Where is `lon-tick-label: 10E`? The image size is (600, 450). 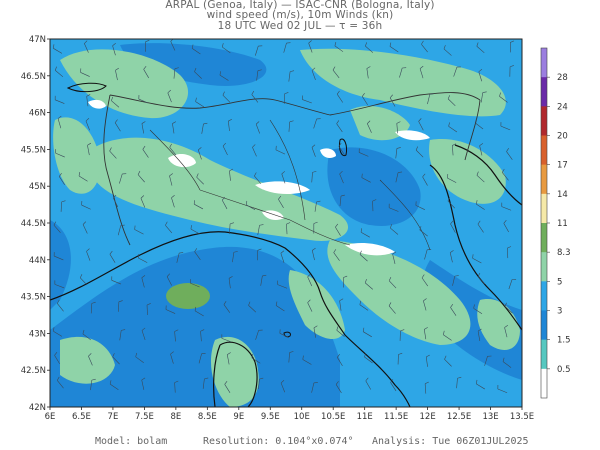 lon-tick-label: 10E is located at coordinates (302, 417).